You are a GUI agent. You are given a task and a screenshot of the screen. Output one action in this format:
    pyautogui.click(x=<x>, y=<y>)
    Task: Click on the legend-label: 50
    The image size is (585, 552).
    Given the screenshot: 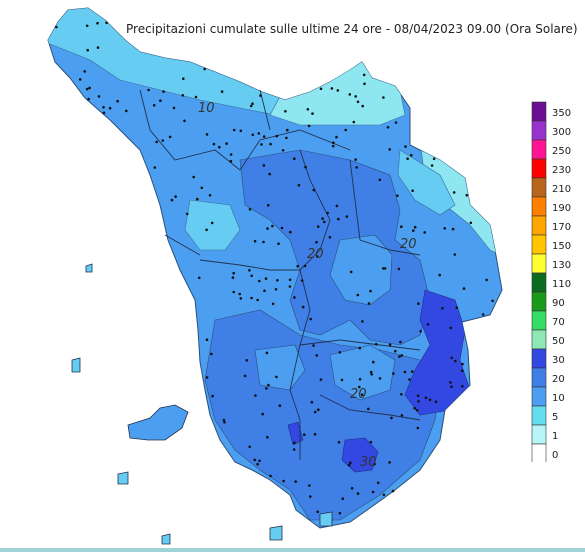 What is the action you would take?
    pyautogui.click(x=558, y=341)
    